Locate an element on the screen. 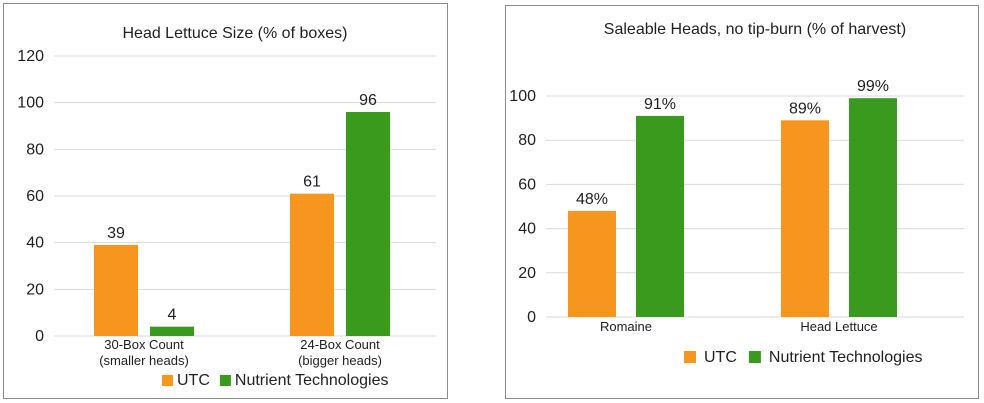  data-label: 4 is located at coordinates (172, 315).